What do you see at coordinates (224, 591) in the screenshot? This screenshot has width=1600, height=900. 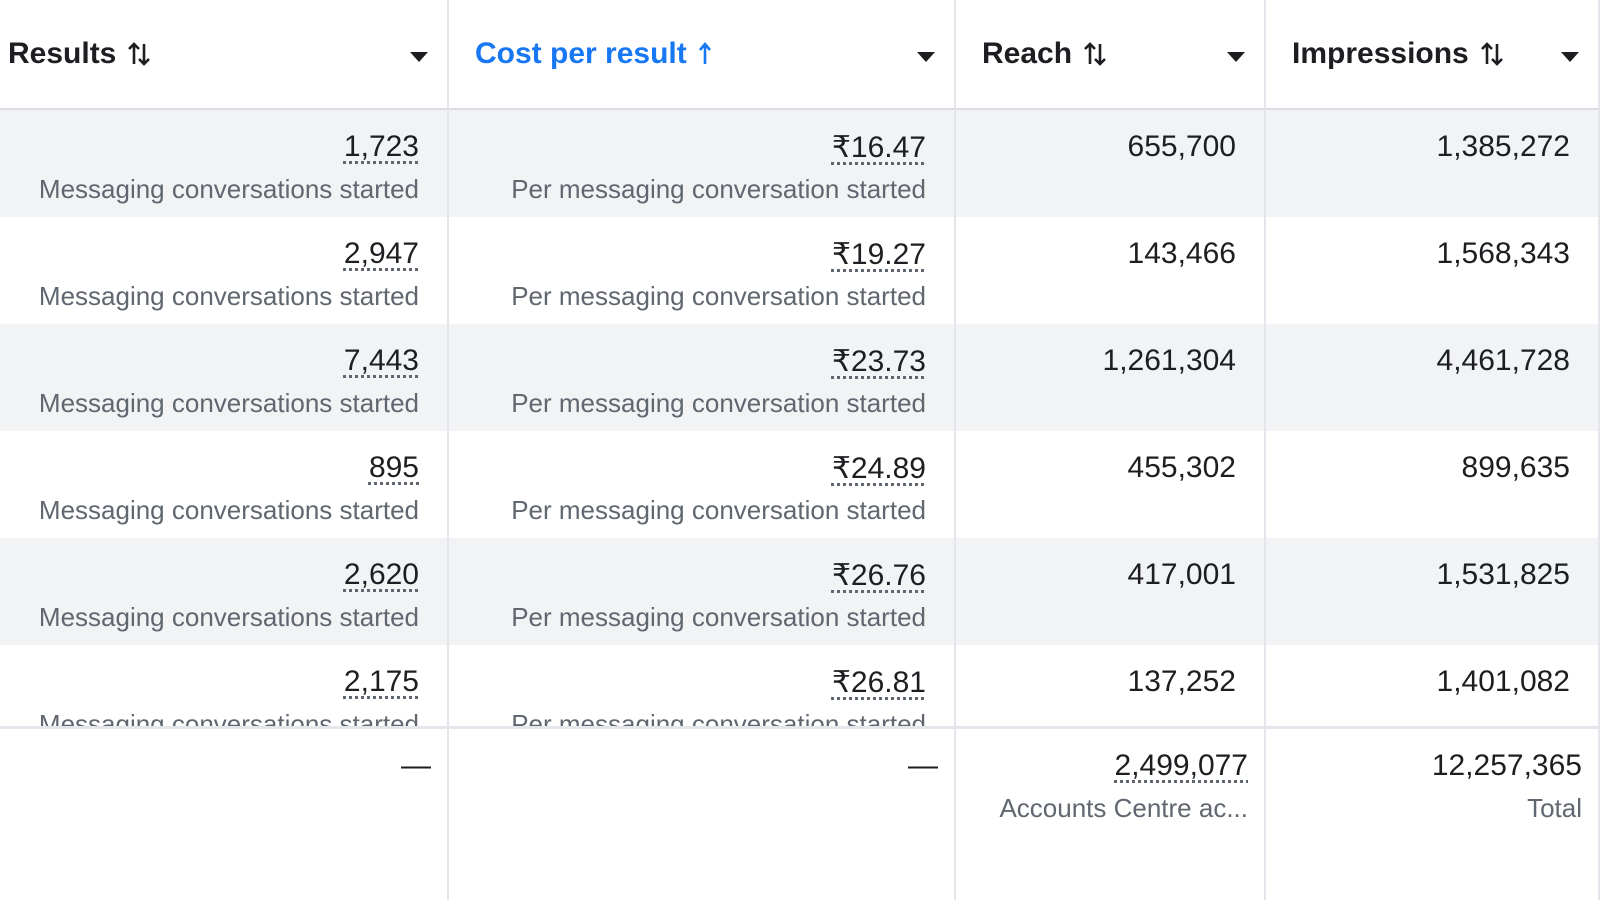 I see `table-cell: 2,620 Messaging conversations started` at bounding box center [224, 591].